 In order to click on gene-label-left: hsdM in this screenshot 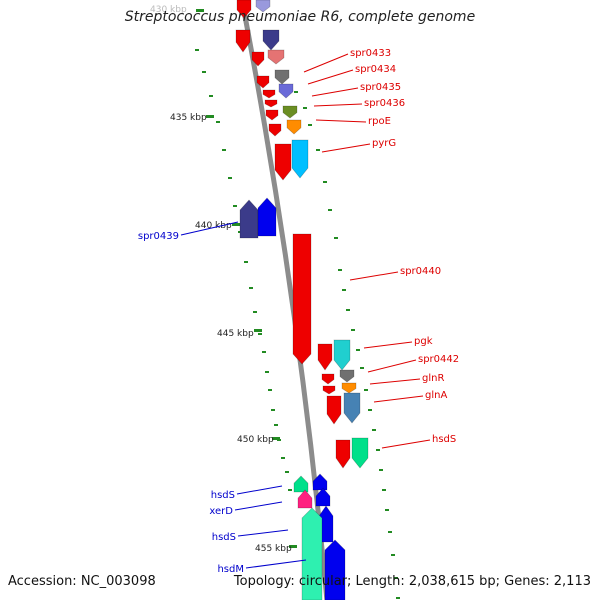, I will do `click(230, 569)`.